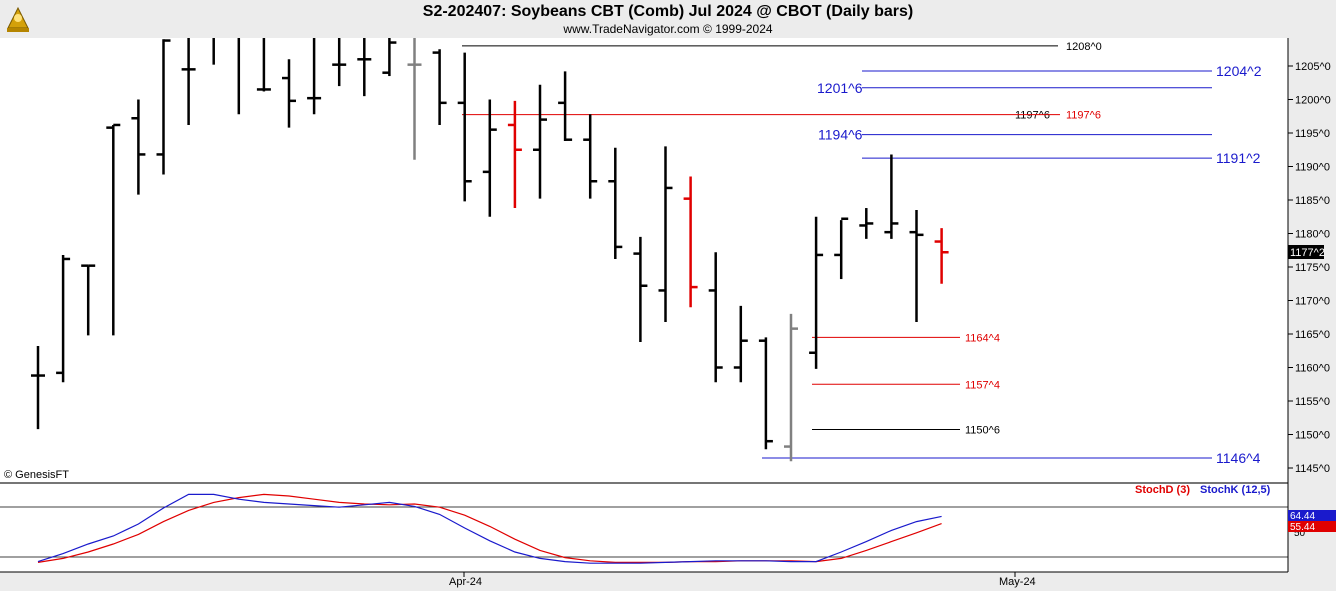  I want to click on current-price-label: 1177^2, so click(1307, 253).